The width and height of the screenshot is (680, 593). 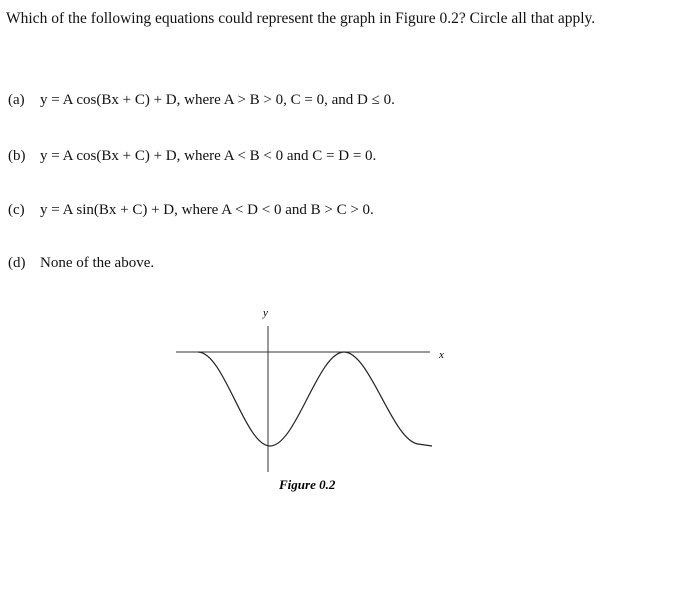 I want to click on caption: Figure 0.2, so click(x=307, y=484).